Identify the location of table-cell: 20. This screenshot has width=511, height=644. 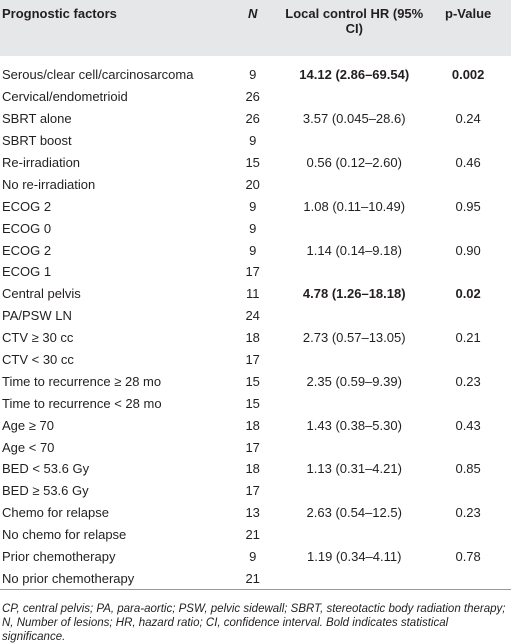
(252, 184).